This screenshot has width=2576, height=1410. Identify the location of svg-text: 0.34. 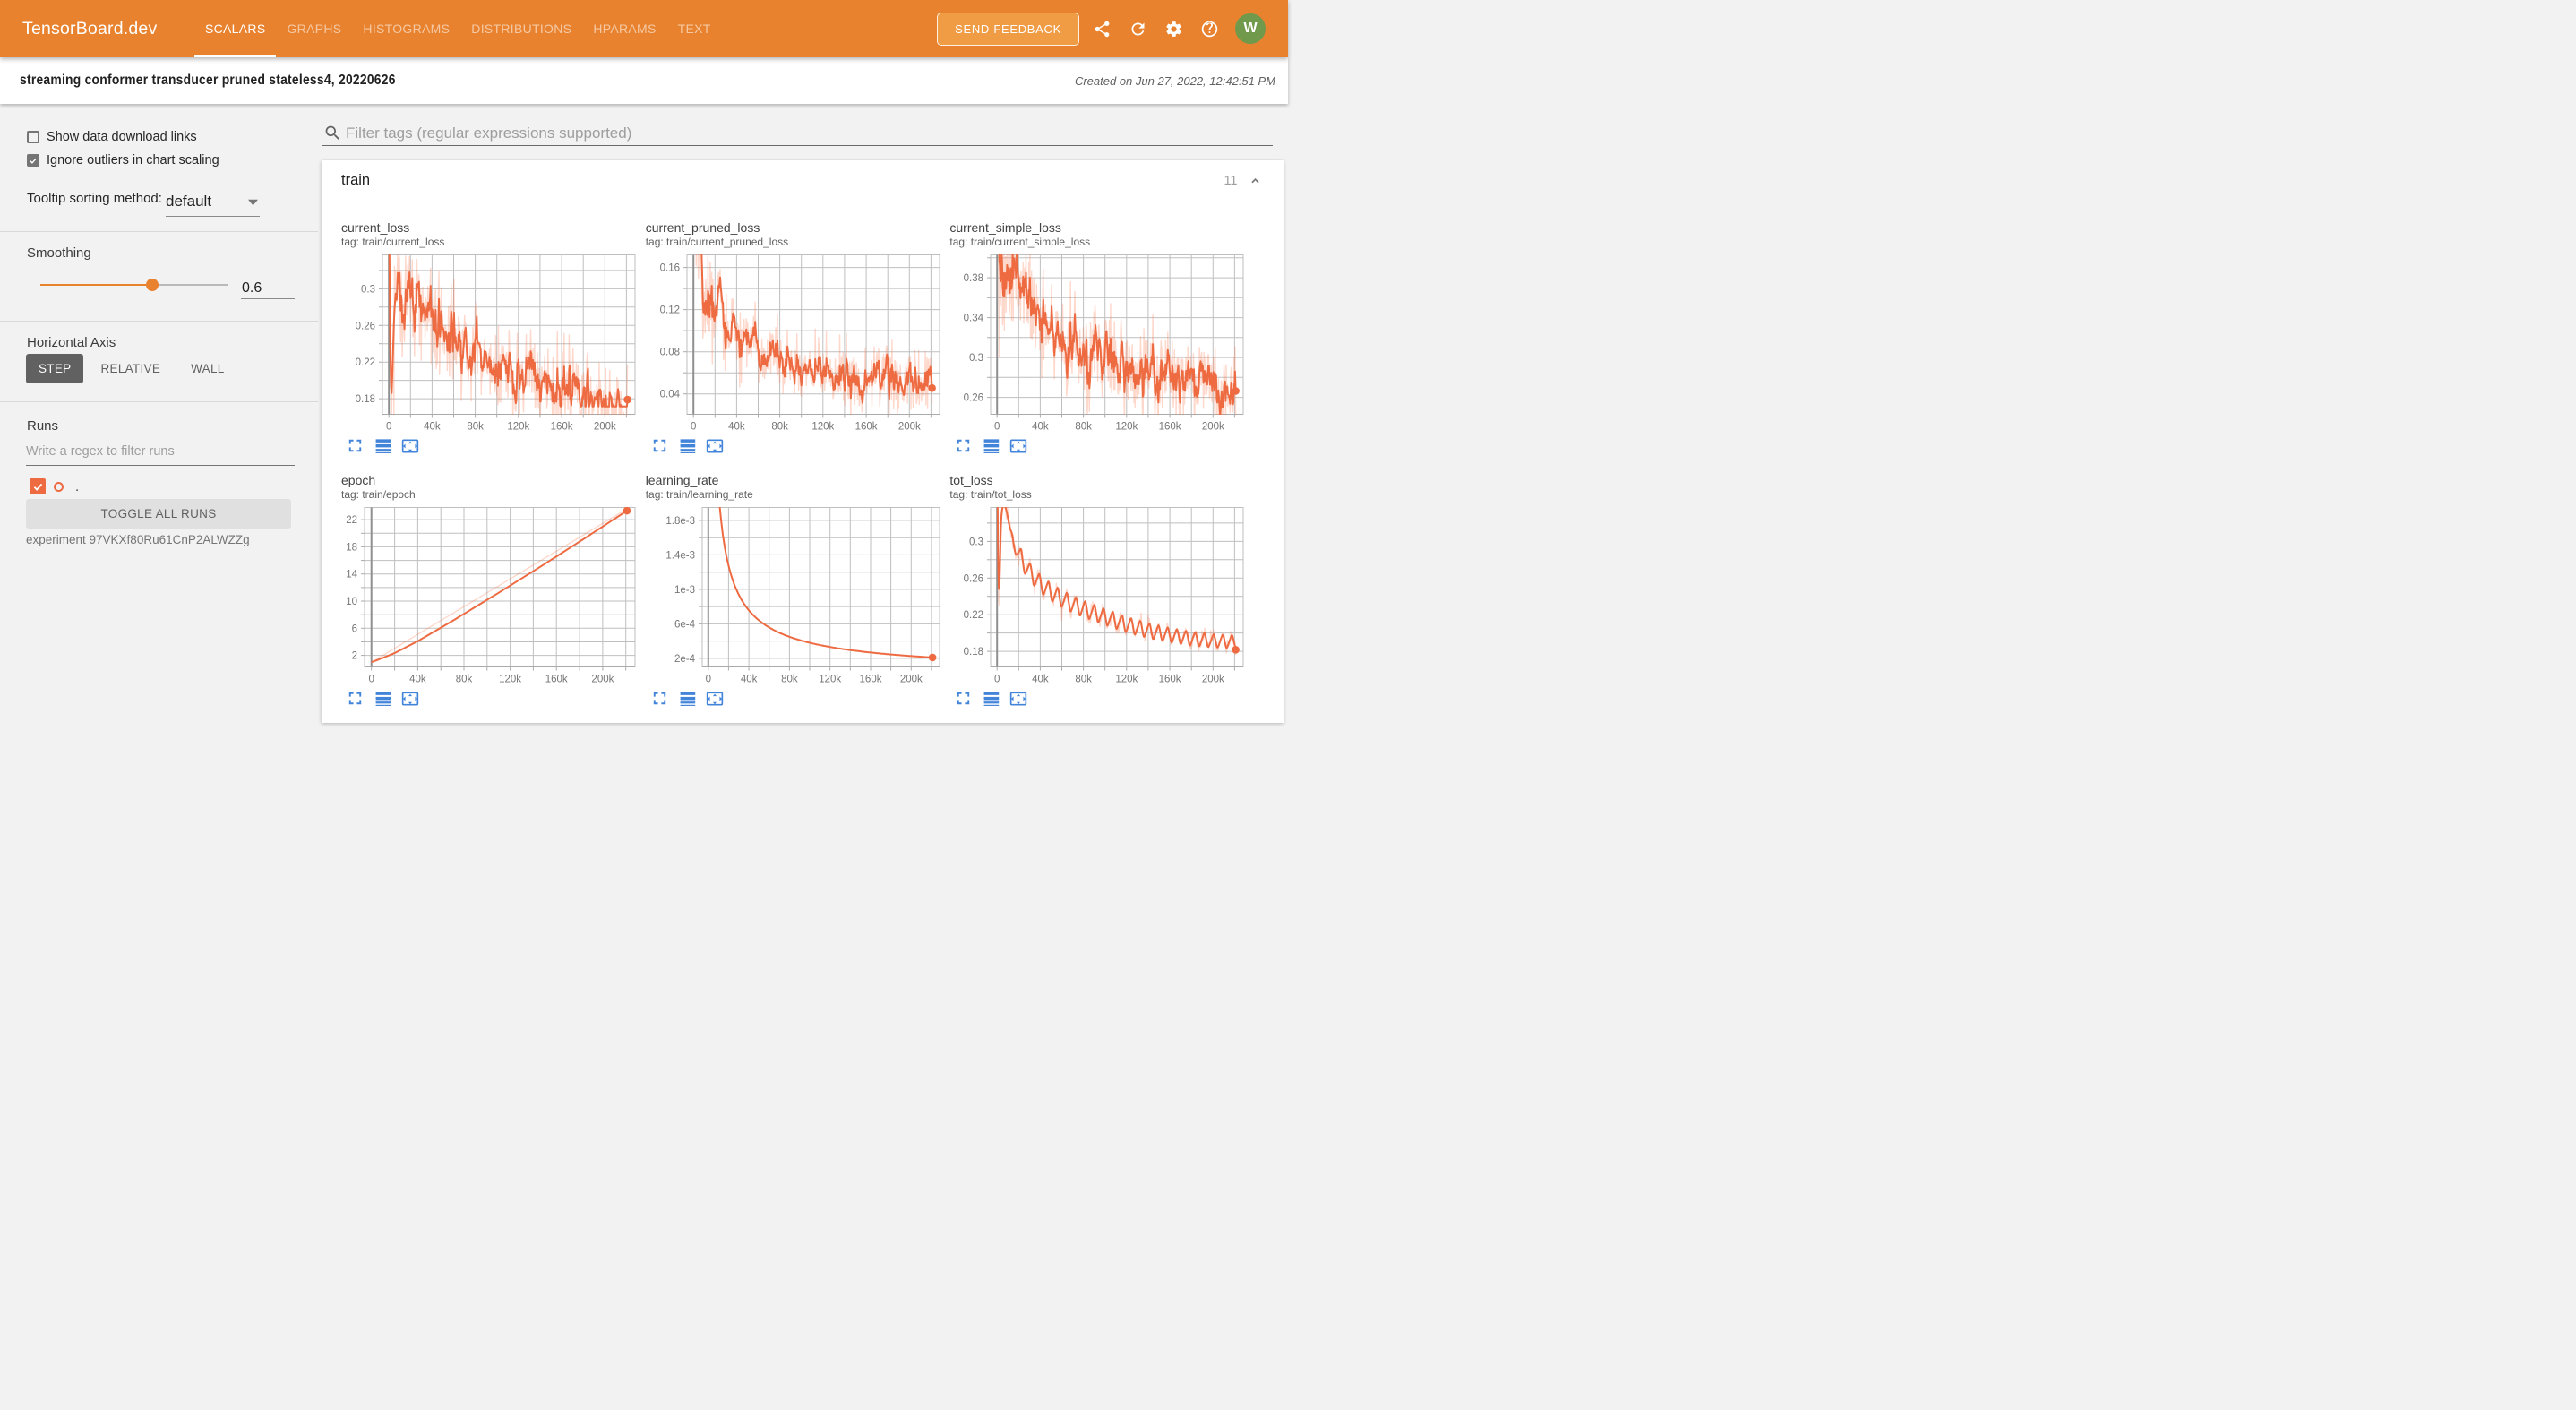
(974, 318).